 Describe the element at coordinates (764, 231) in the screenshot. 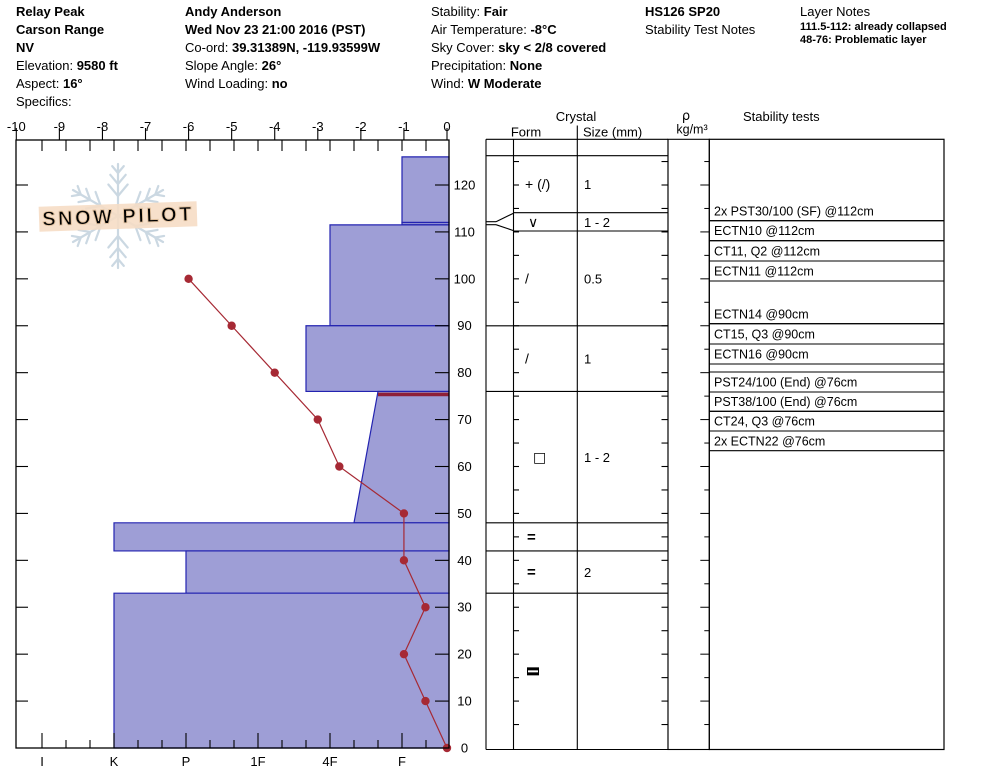

I see `stability-test-label: ECTN10 @112cm` at that location.